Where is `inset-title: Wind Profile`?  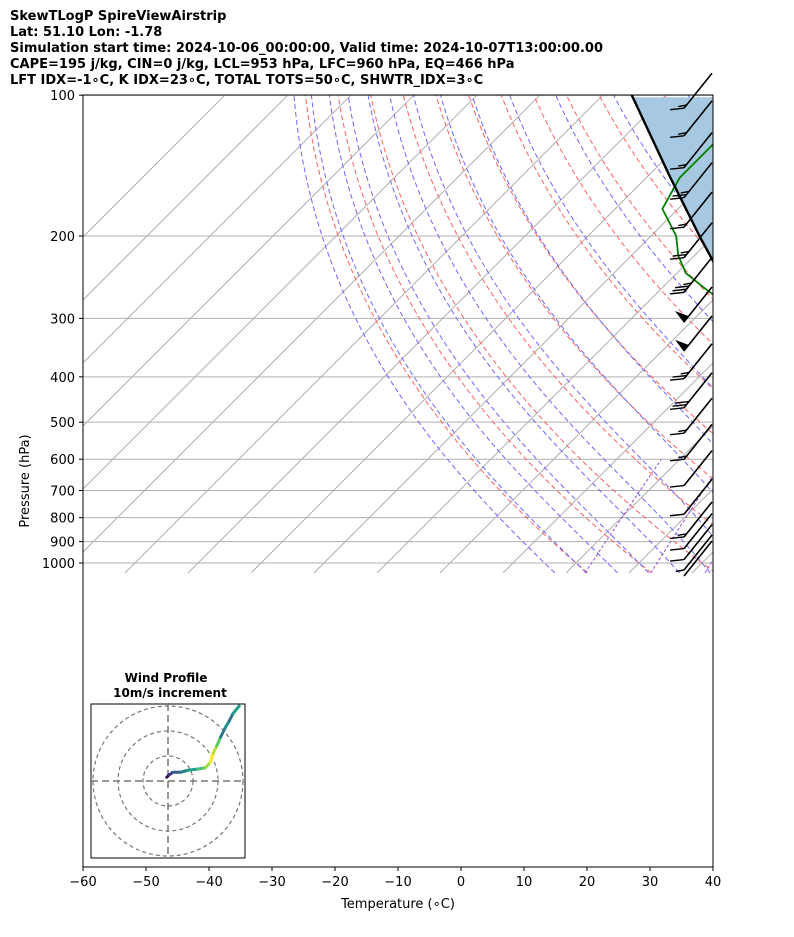
inset-title: Wind Profile is located at coordinates (166, 678).